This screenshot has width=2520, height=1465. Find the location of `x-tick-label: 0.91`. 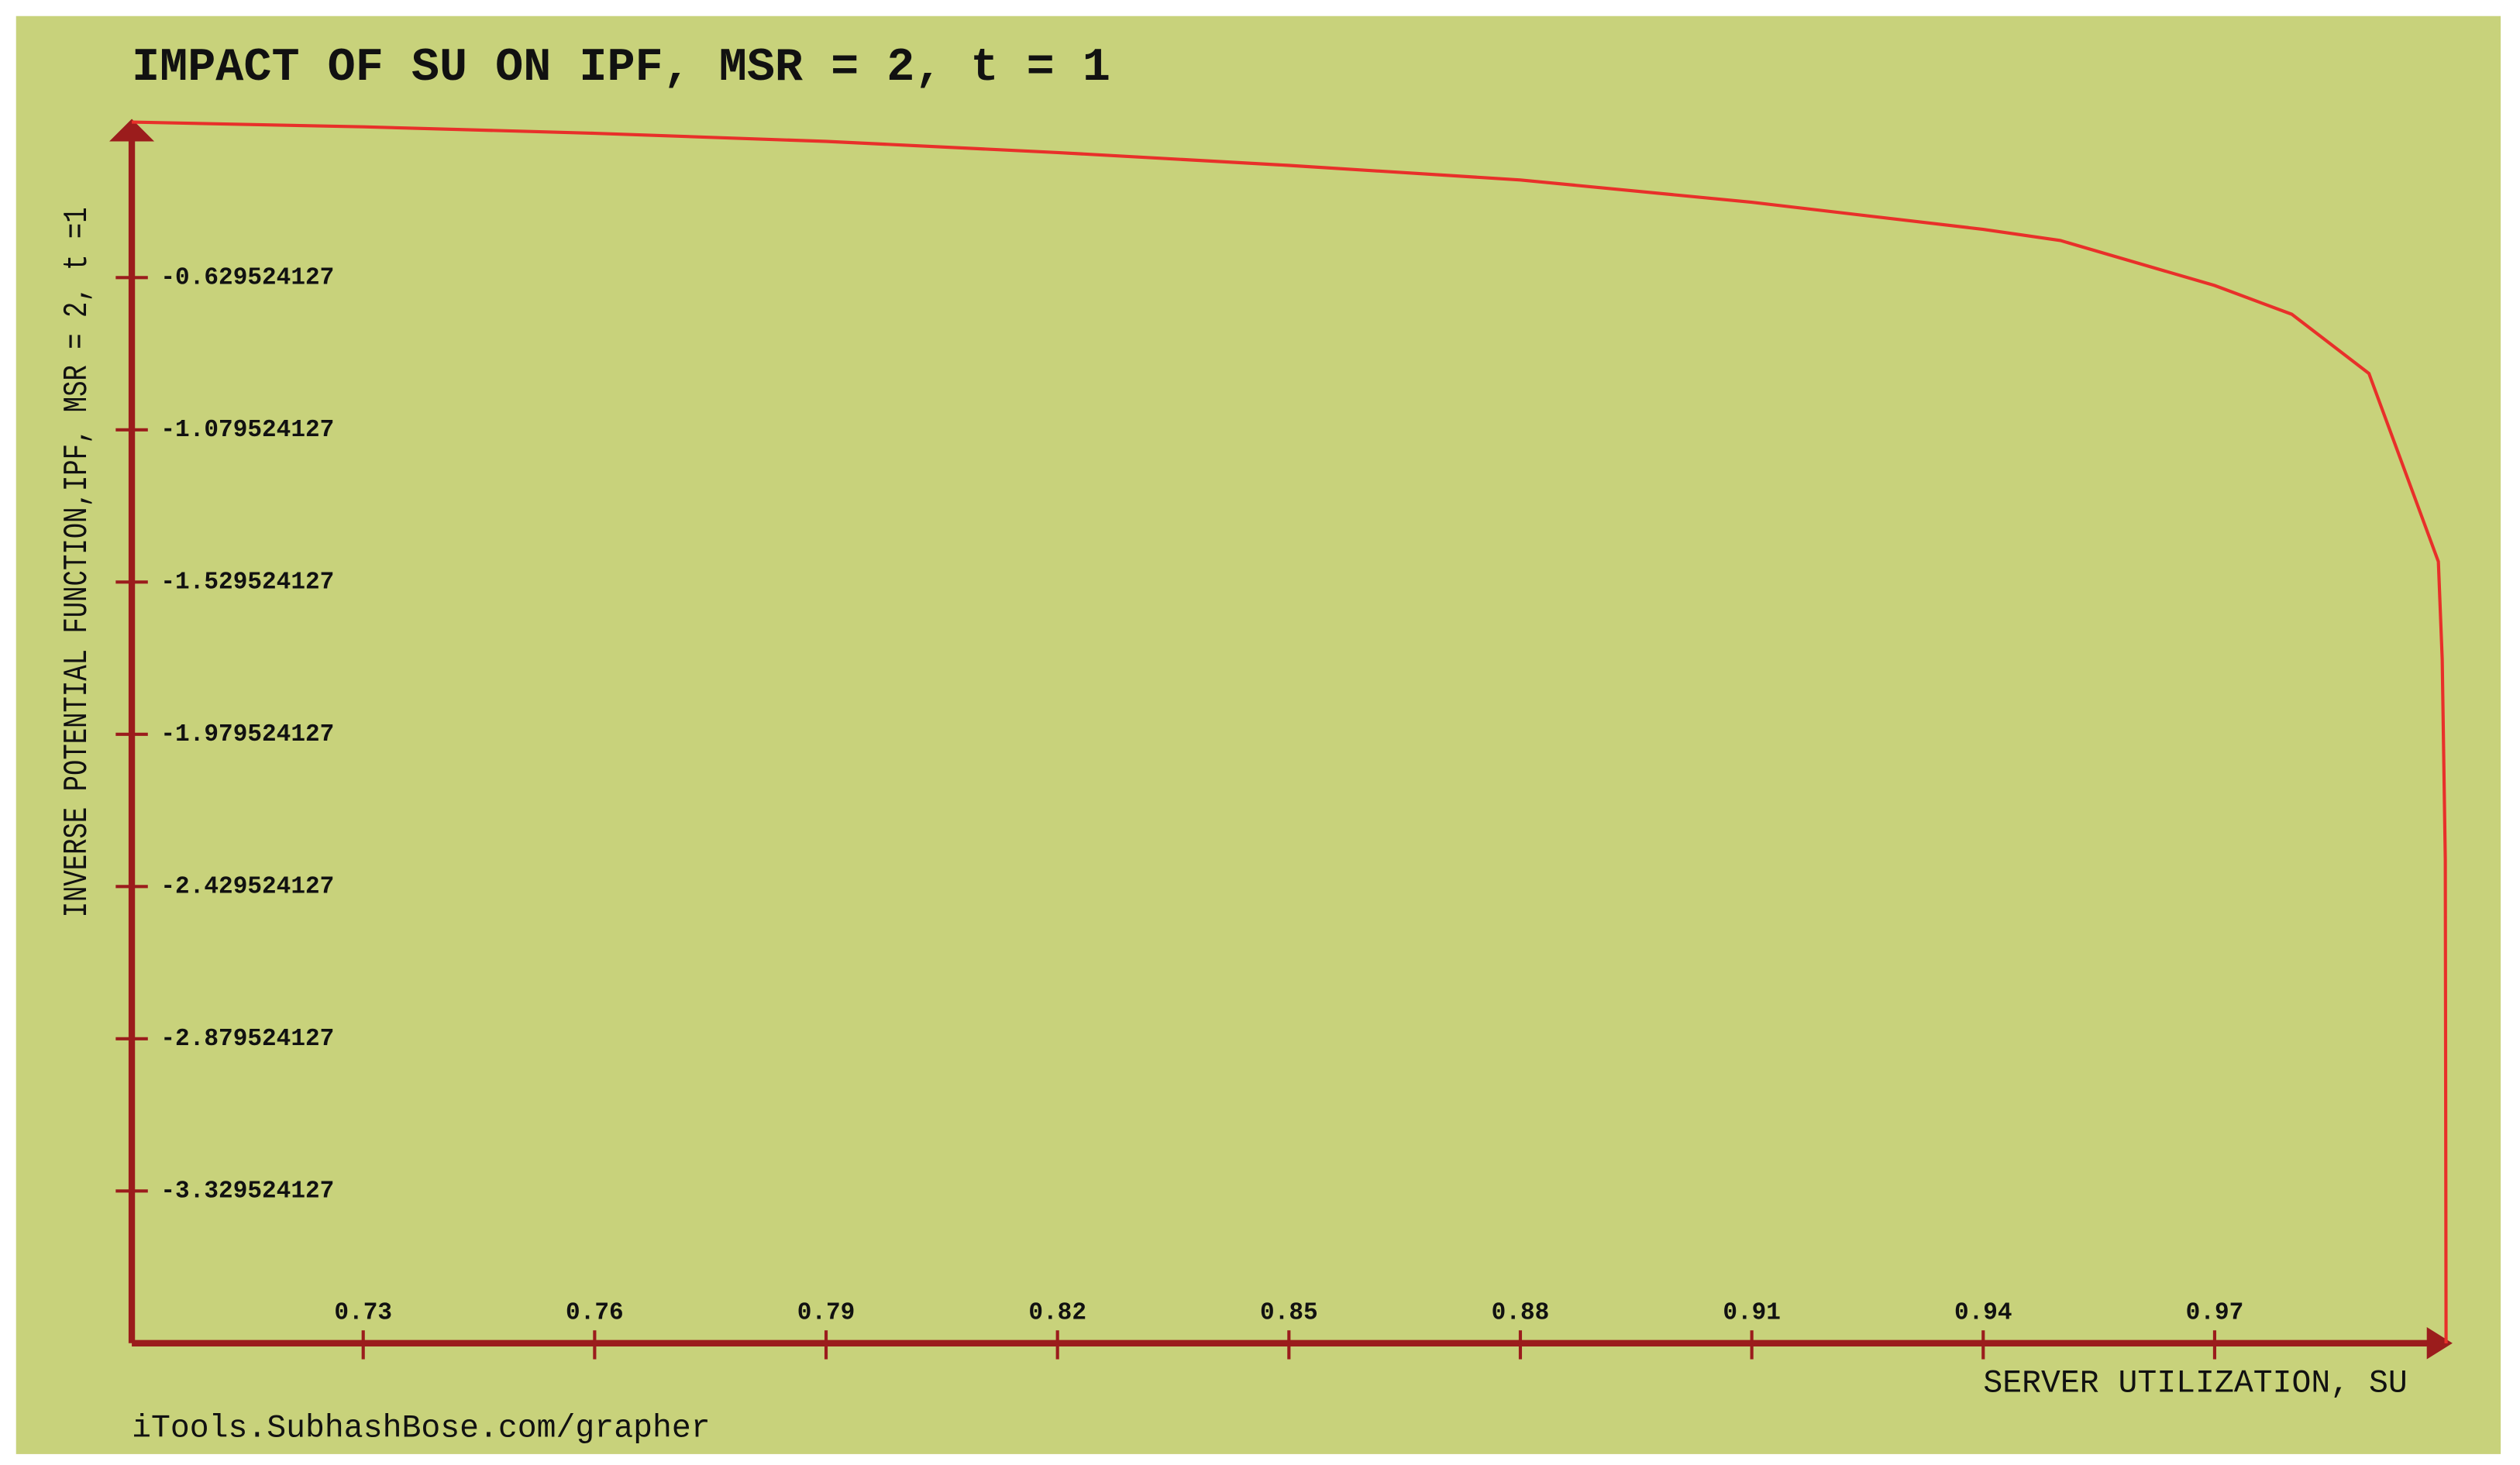

x-tick-label: 0.91 is located at coordinates (1752, 1314).